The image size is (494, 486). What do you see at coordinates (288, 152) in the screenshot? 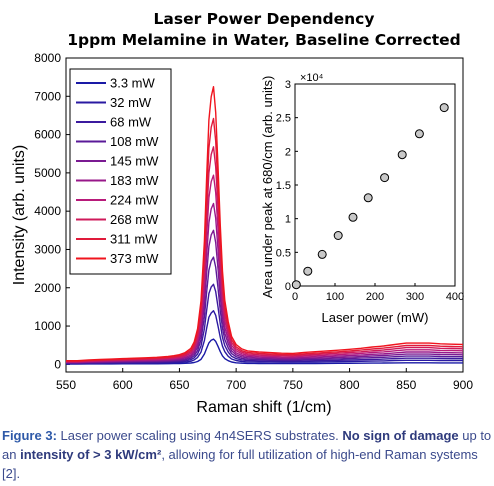
I see `inset-y-tick-label: 2` at bounding box center [288, 152].